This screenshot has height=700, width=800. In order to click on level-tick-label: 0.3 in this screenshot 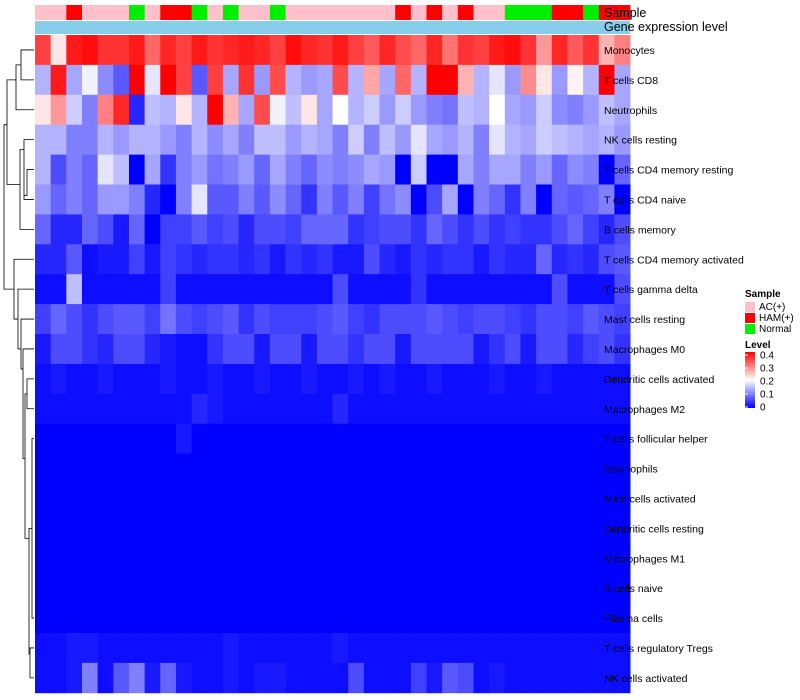, I will do `click(767, 369)`.